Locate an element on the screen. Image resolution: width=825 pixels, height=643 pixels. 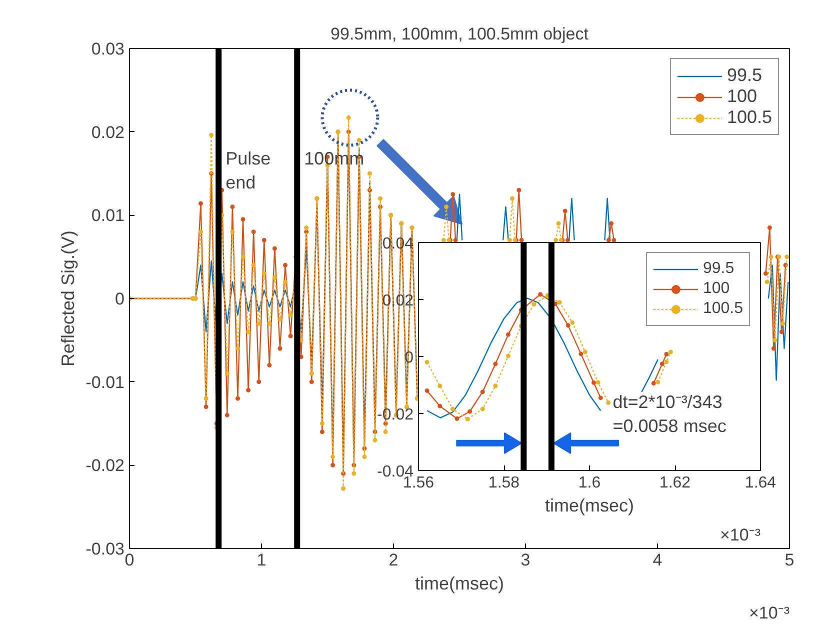
ref-line-label: Pulse end is located at coordinates (248, 170).